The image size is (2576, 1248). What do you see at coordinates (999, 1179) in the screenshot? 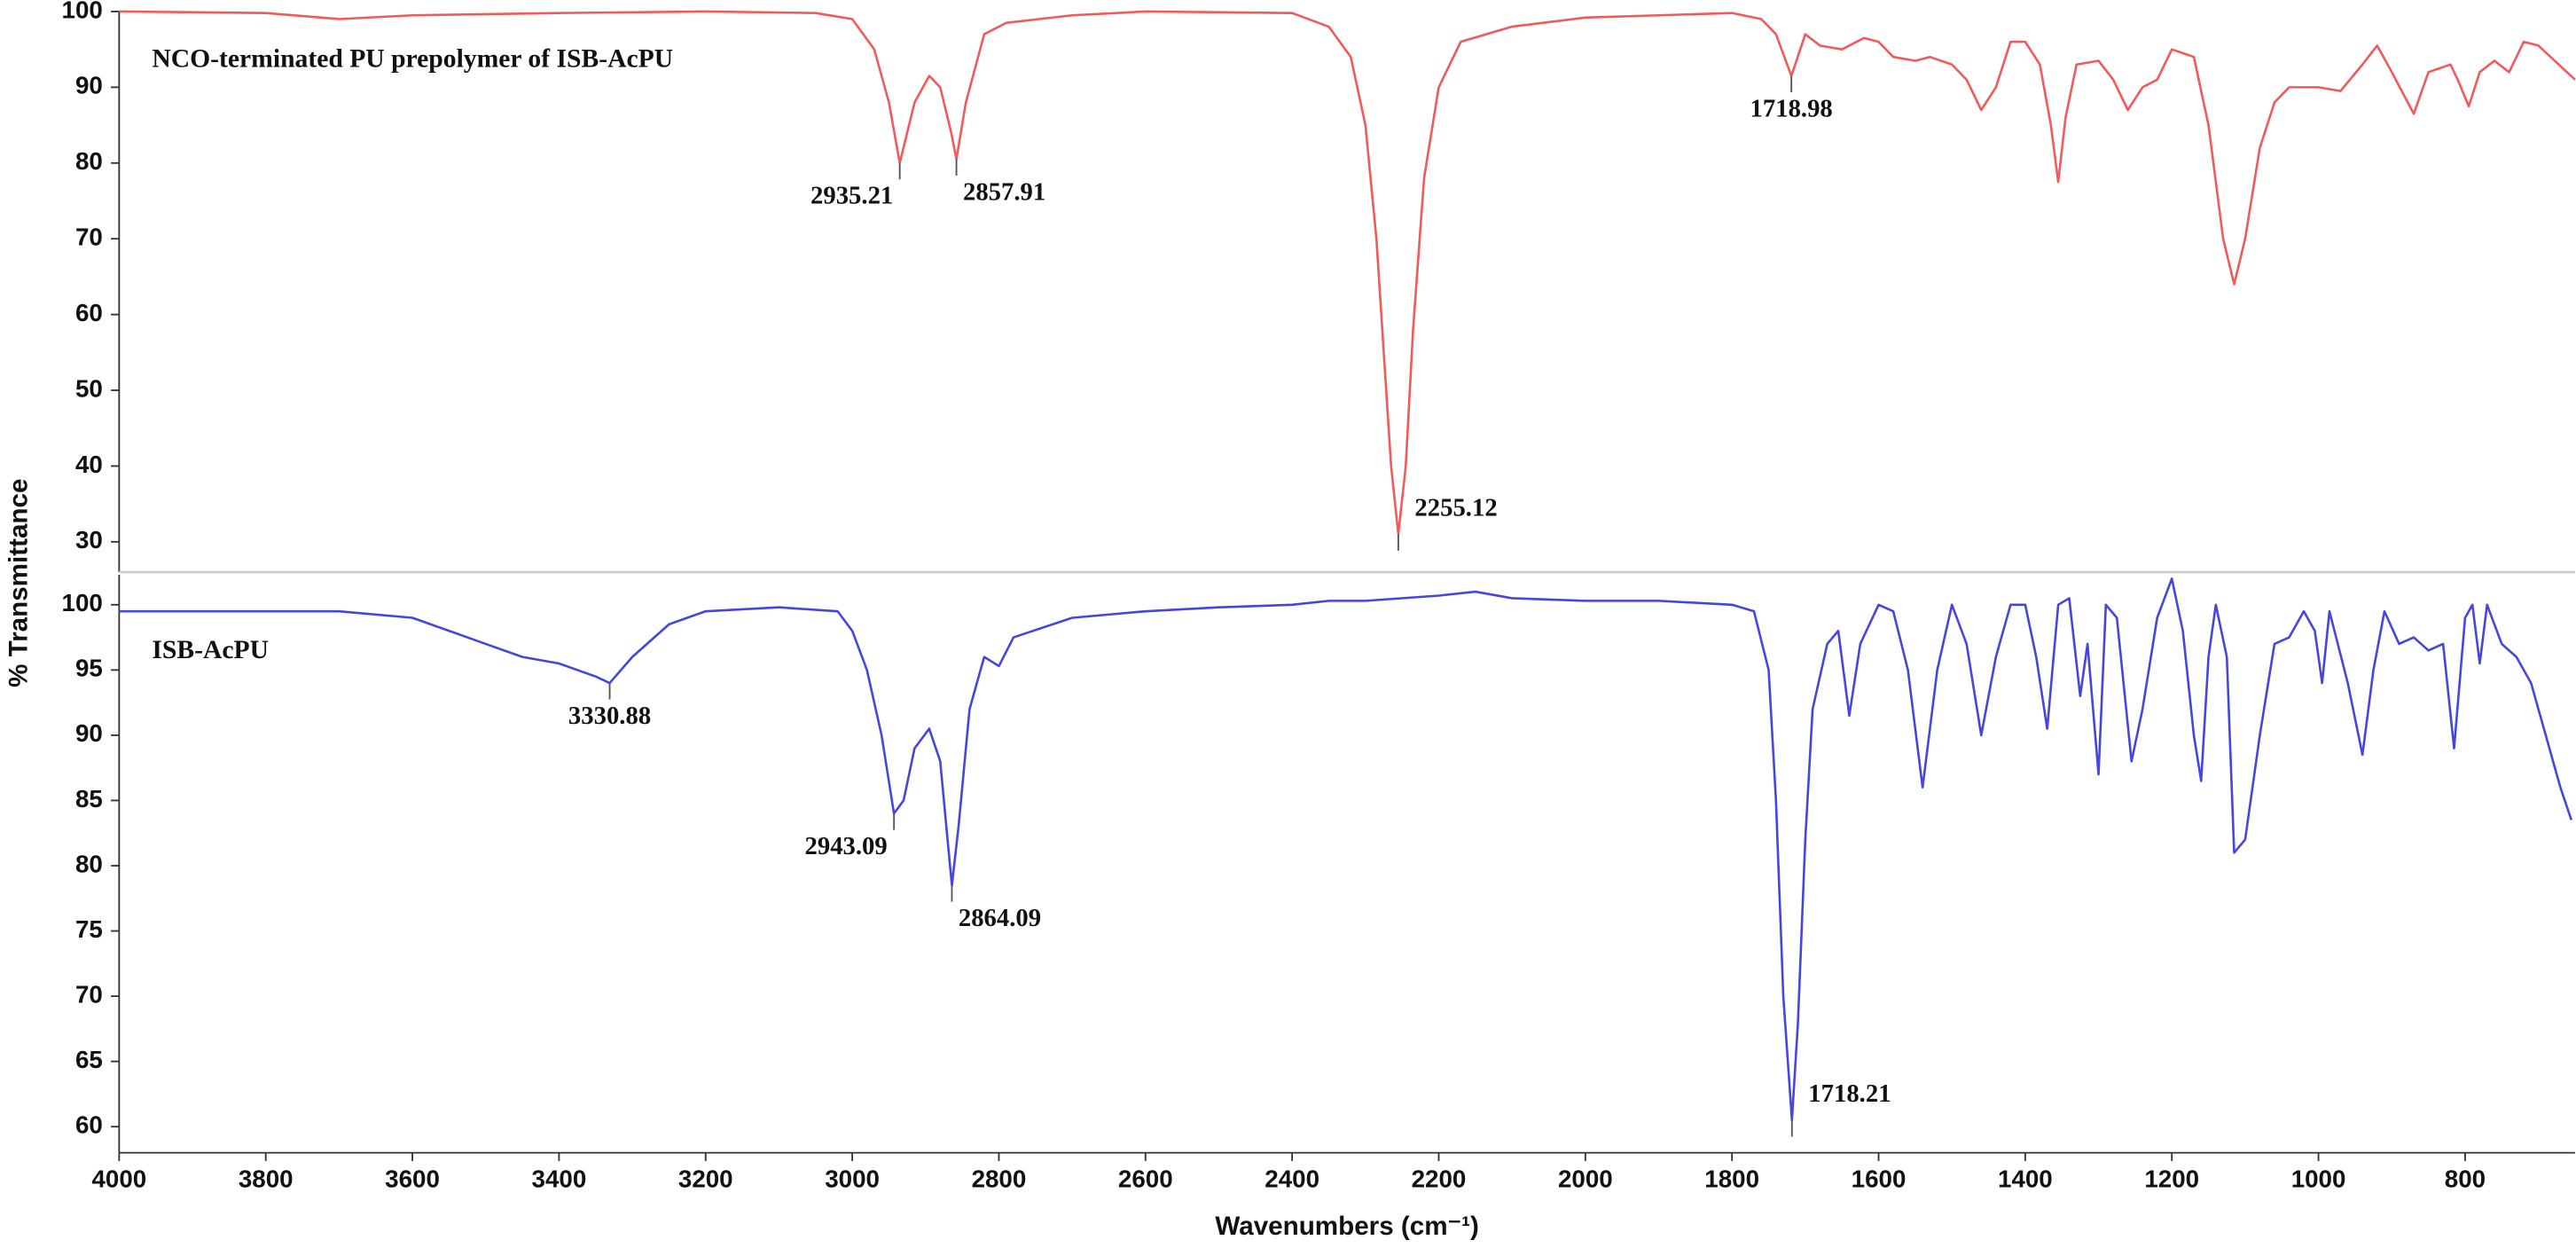
I see `x-tick-label: 2800` at bounding box center [999, 1179].